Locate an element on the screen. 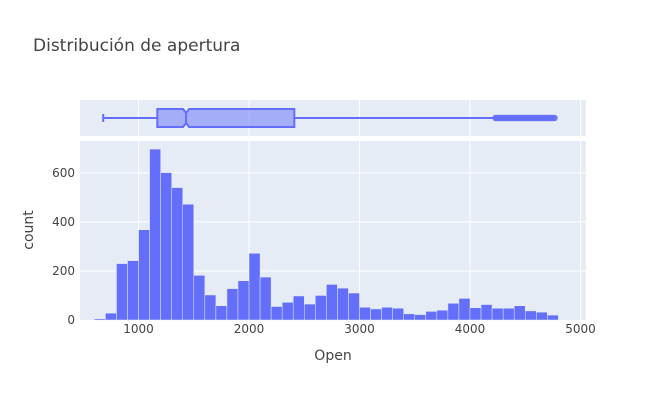 Image resolution: width=667 pixels, height=400 pixels. y-axis-ticks: 0 200 400 600 is located at coordinates (63, 246).